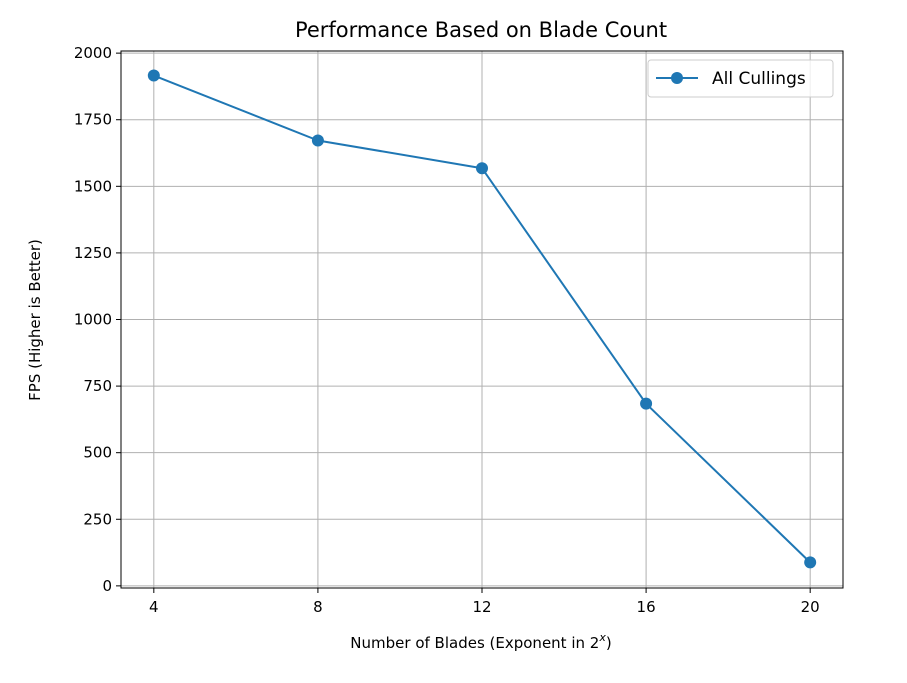 The height and width of the screenshot is (683, 907). Describe the element at coordinates (97, 453) in the screenshot. I see `y-tick-label-500: 500` at that location.